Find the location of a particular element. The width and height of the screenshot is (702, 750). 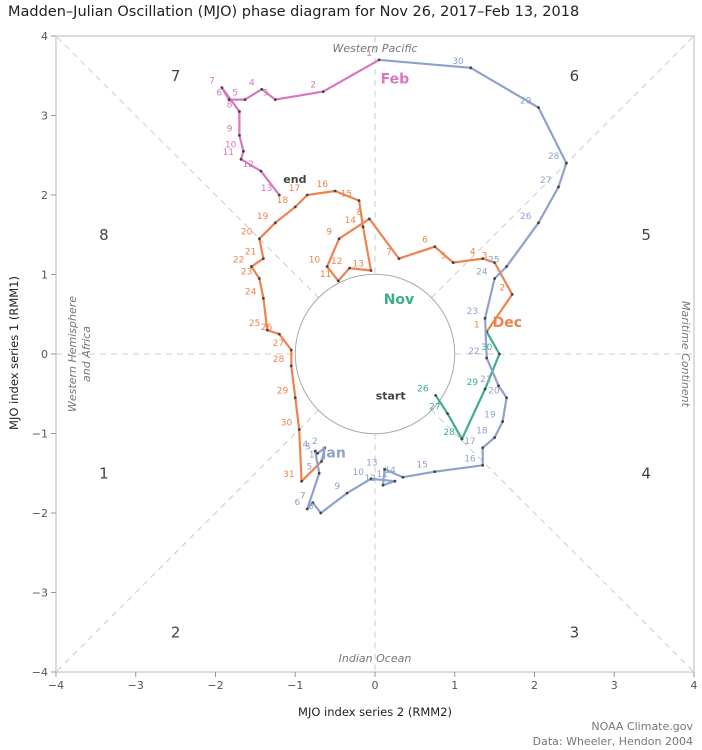

day-label: 26 is located at coordinates (526, 217).